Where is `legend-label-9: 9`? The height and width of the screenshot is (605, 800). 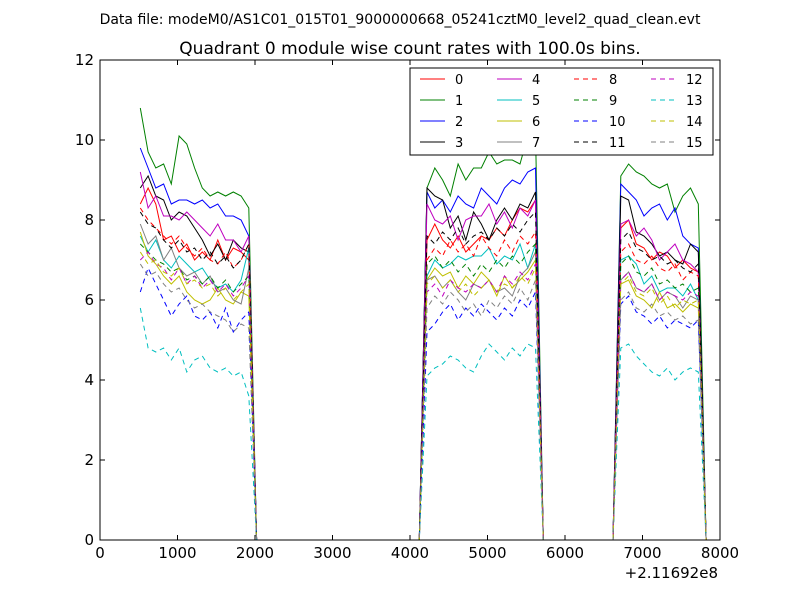 legend-label-9: 9 is located at coordinates (613, 101).